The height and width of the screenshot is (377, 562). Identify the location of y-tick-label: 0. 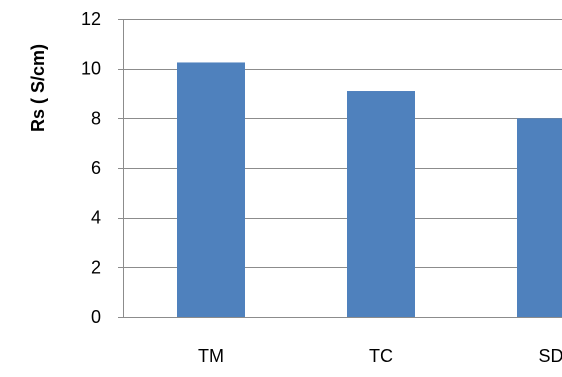
(96, 317).